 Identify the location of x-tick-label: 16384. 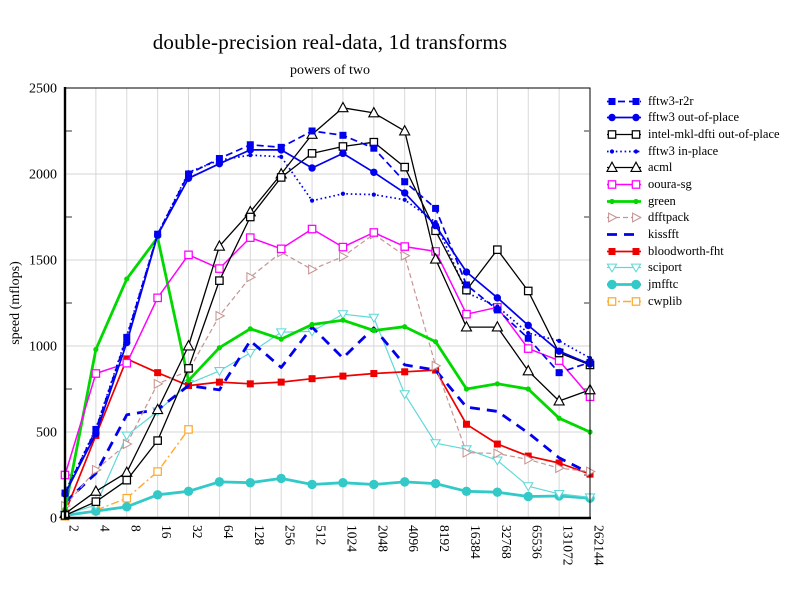
(475, 542).